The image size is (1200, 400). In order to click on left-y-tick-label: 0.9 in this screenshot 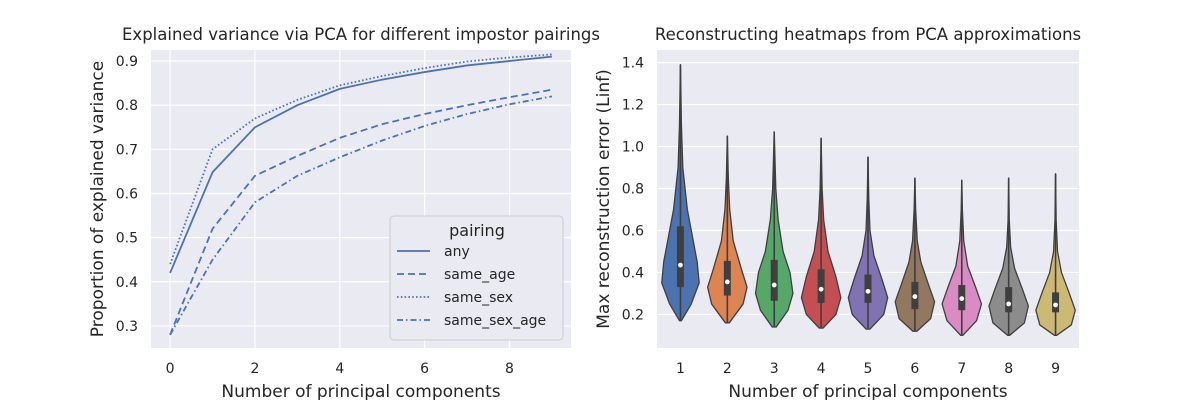, I will do `click(127, 62)`.